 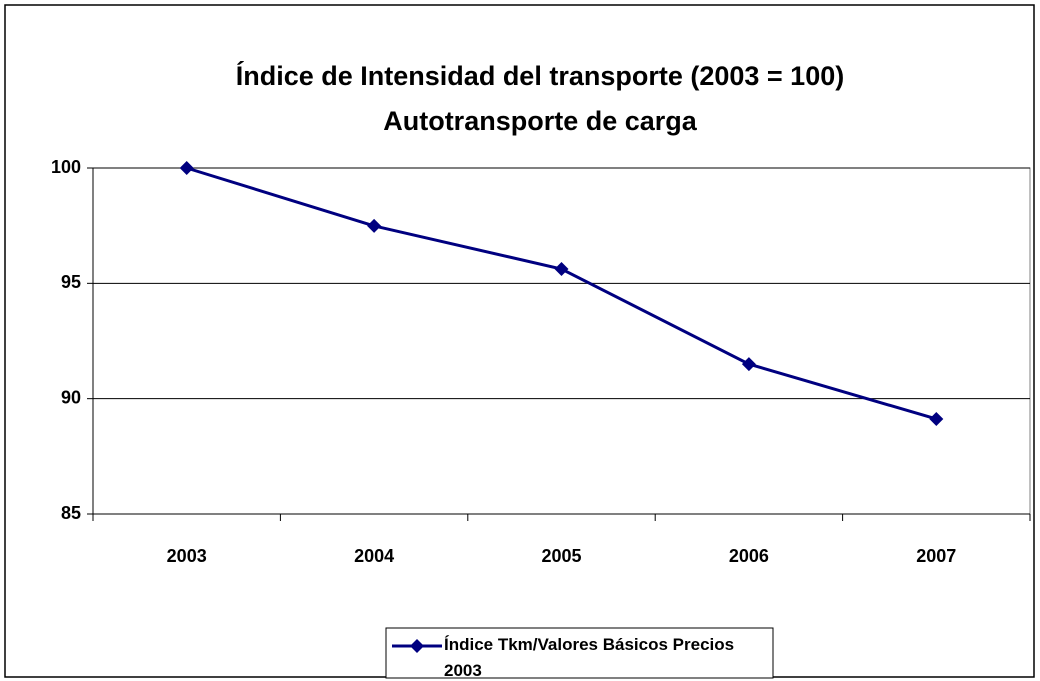 I want to click on legend-item: Índice Tkm/Valores Básicos Precios 2003, so click(x=589, y=657).